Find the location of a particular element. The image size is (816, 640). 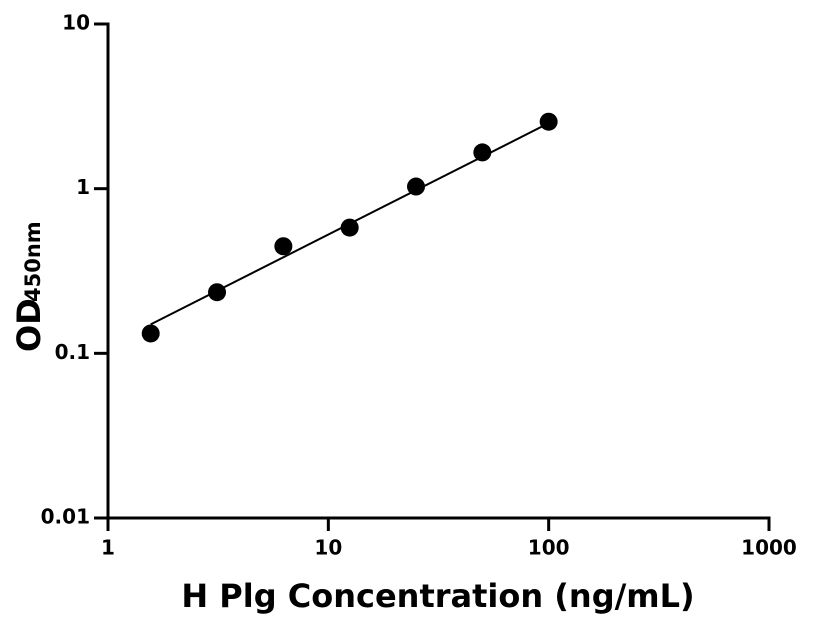

x-tick-label: 1000 is located at coordinates (769, 548).